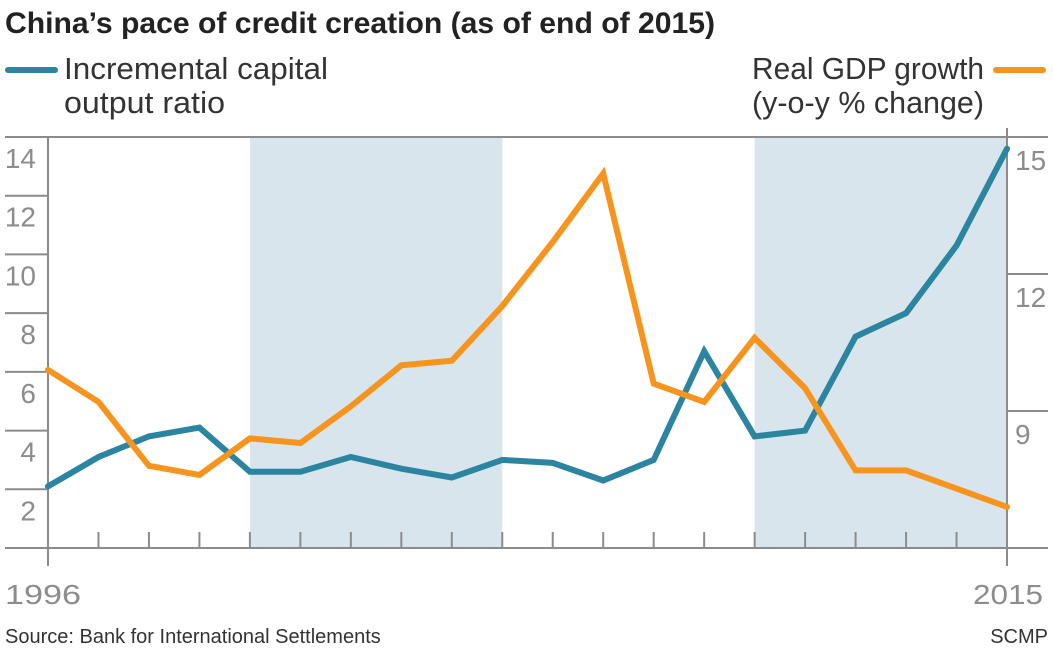  What do you see at coordinates (196, 68) in the screenshot?
I see `legend-left-line1: Incremental capital` at bounding box center [196, 68].